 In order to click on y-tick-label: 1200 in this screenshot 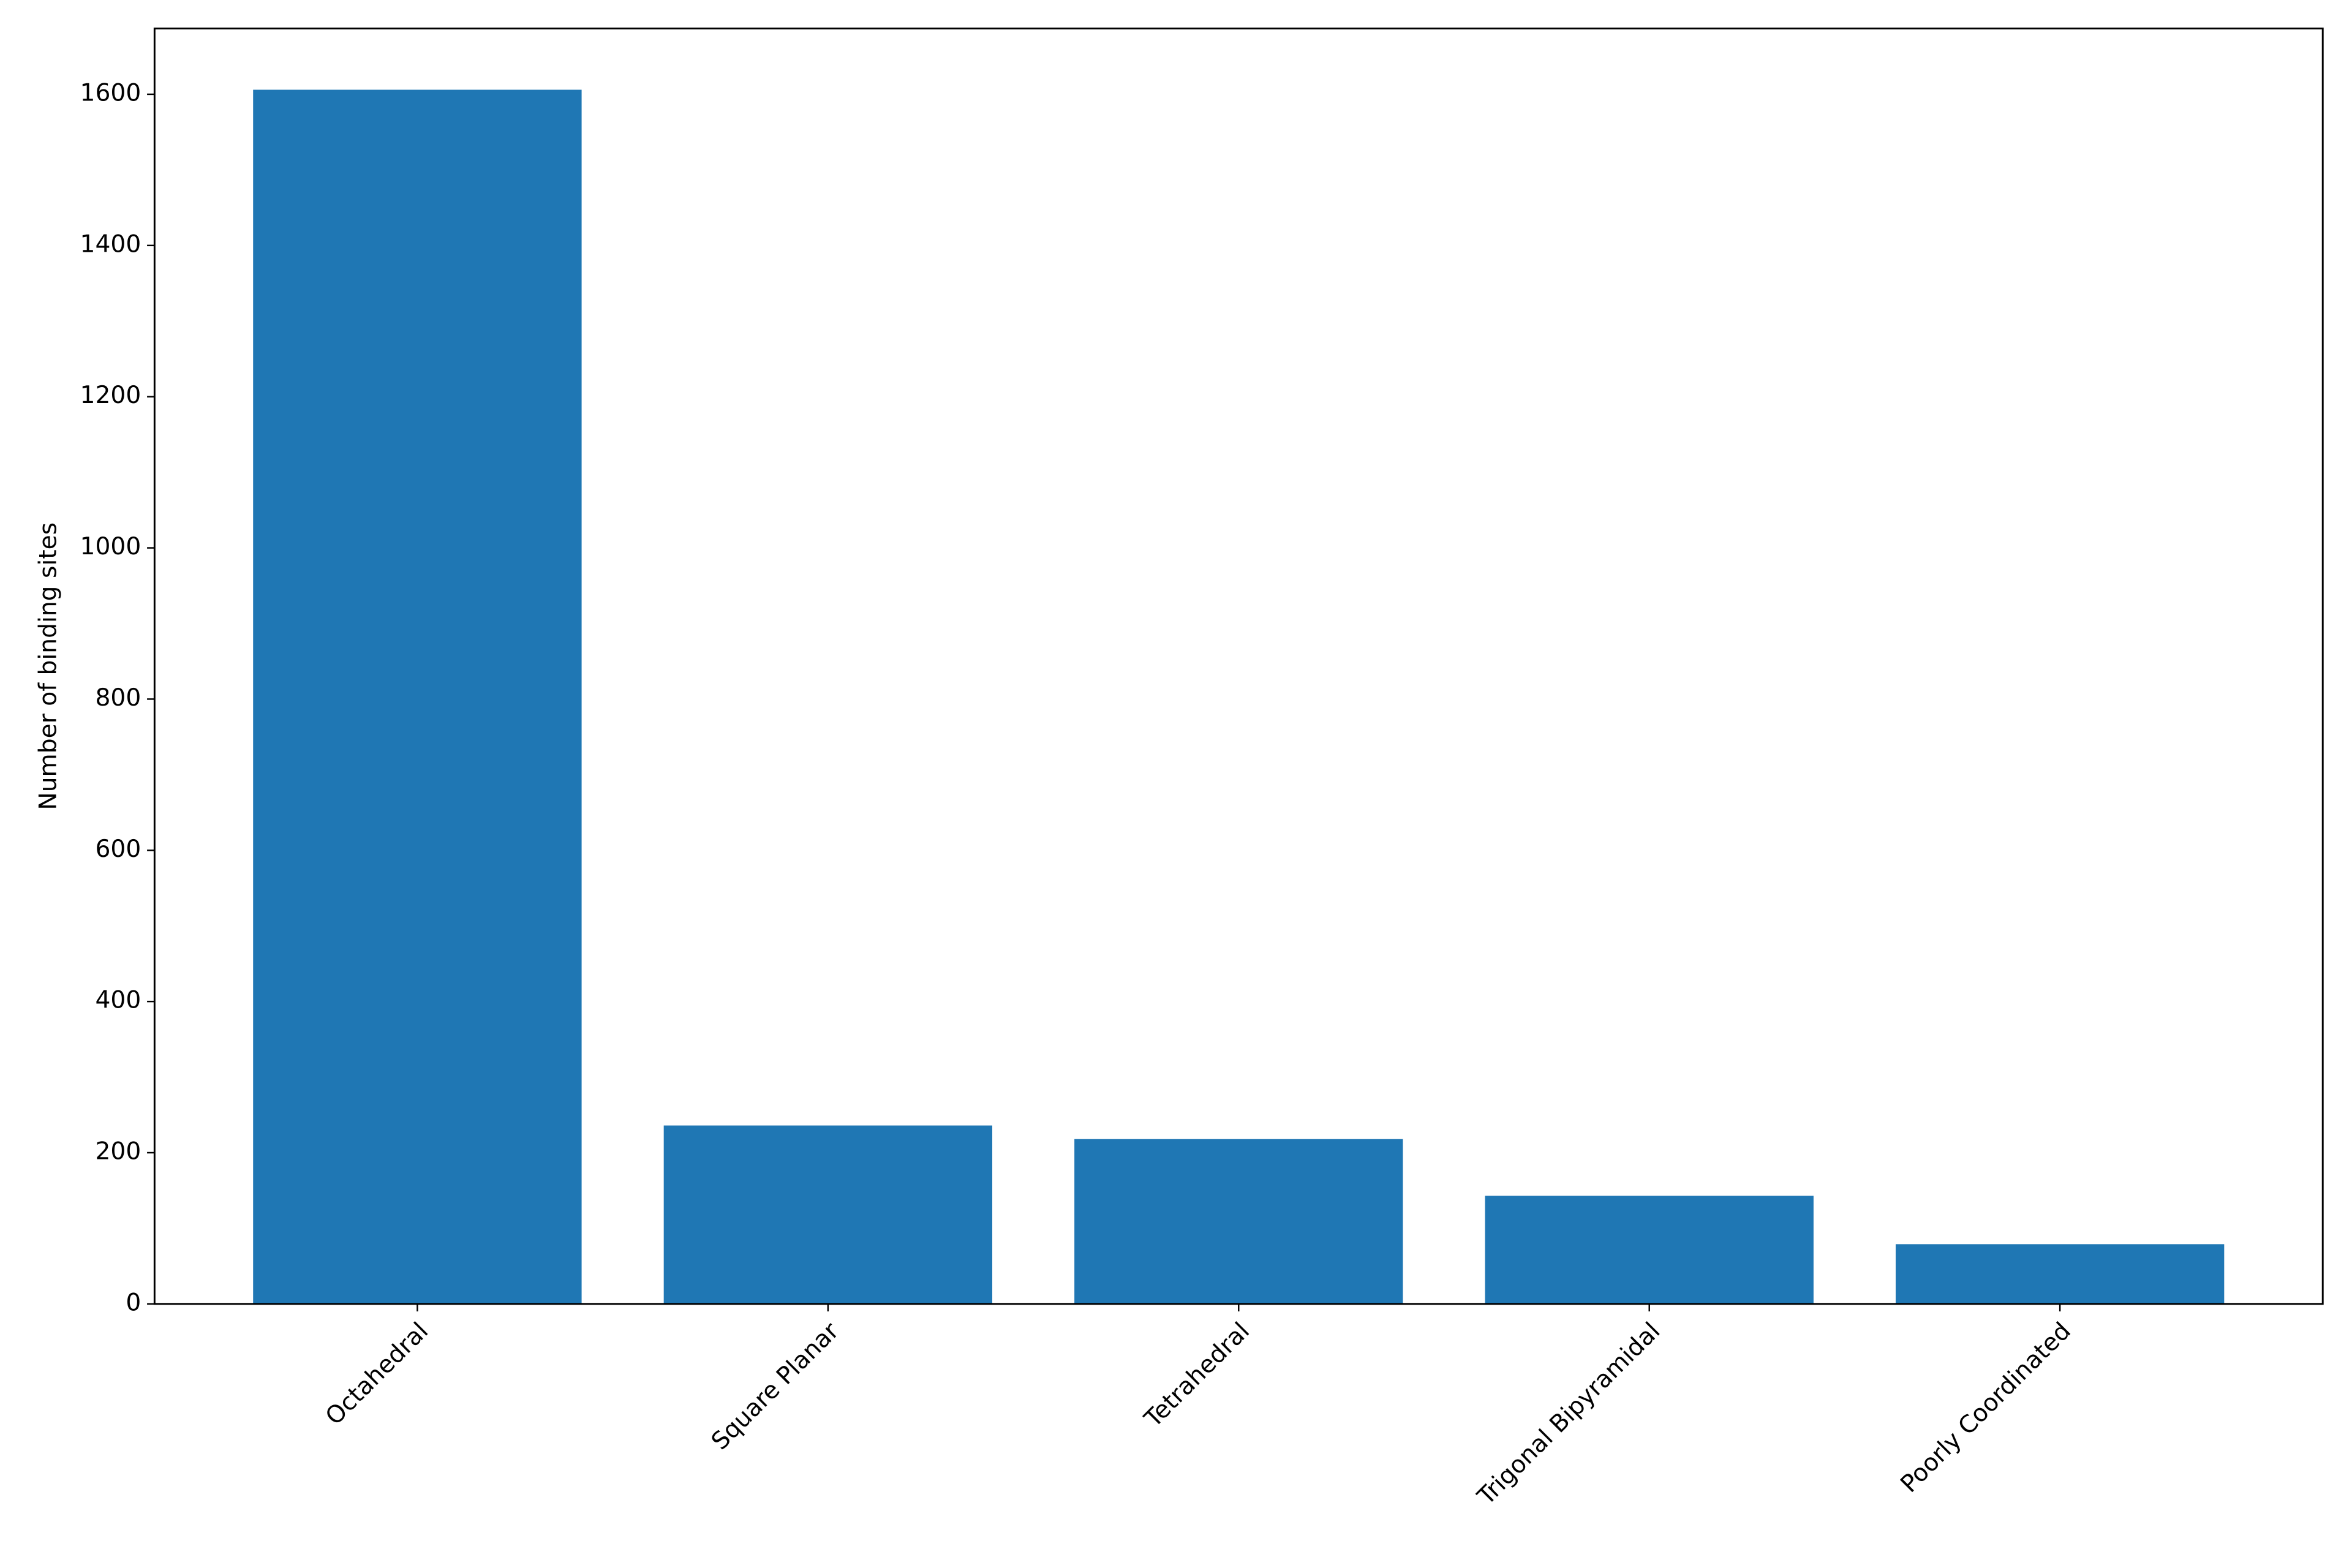, I will do `click(110, 396)`.